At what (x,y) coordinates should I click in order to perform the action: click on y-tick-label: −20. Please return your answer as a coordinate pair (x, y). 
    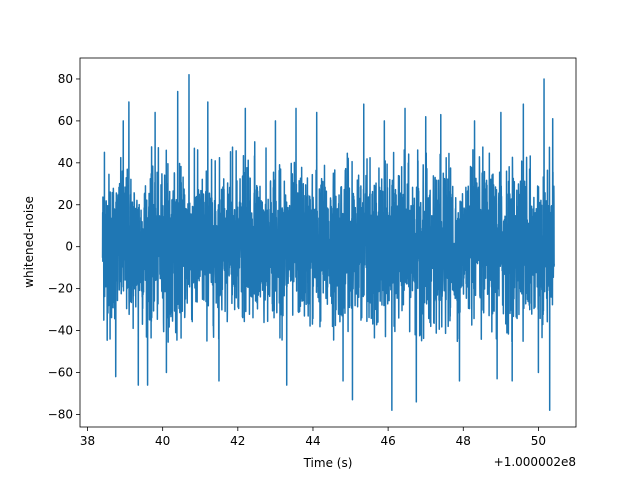
    Looking at the image, I should click on (60, 289).